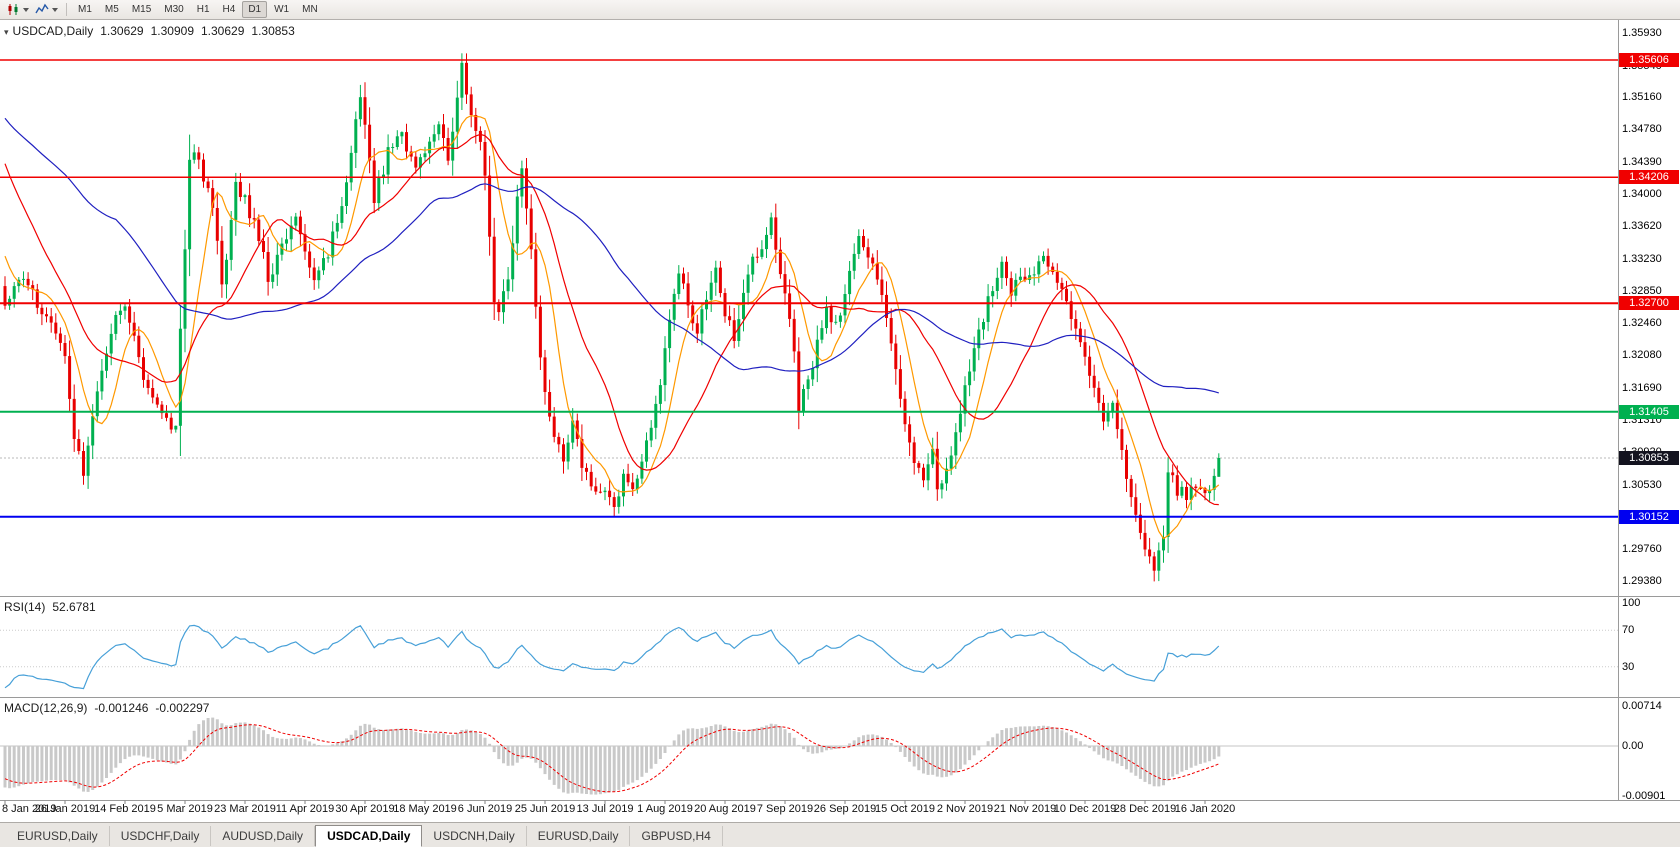  I want to click on date-axis-label: 23 Mar 2019, so click(245, 809).